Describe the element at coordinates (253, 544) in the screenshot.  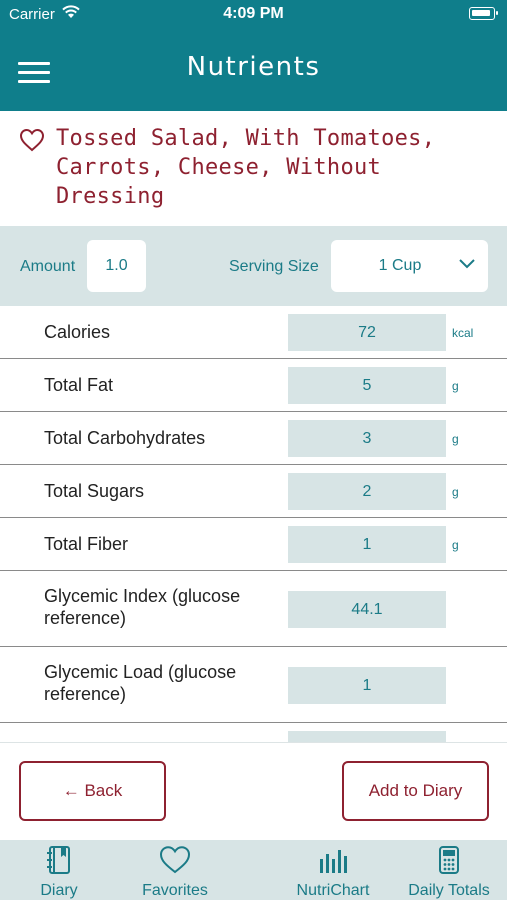
I see `nutrient-row-total-fiber: Total Fiber 1 g` at that location.